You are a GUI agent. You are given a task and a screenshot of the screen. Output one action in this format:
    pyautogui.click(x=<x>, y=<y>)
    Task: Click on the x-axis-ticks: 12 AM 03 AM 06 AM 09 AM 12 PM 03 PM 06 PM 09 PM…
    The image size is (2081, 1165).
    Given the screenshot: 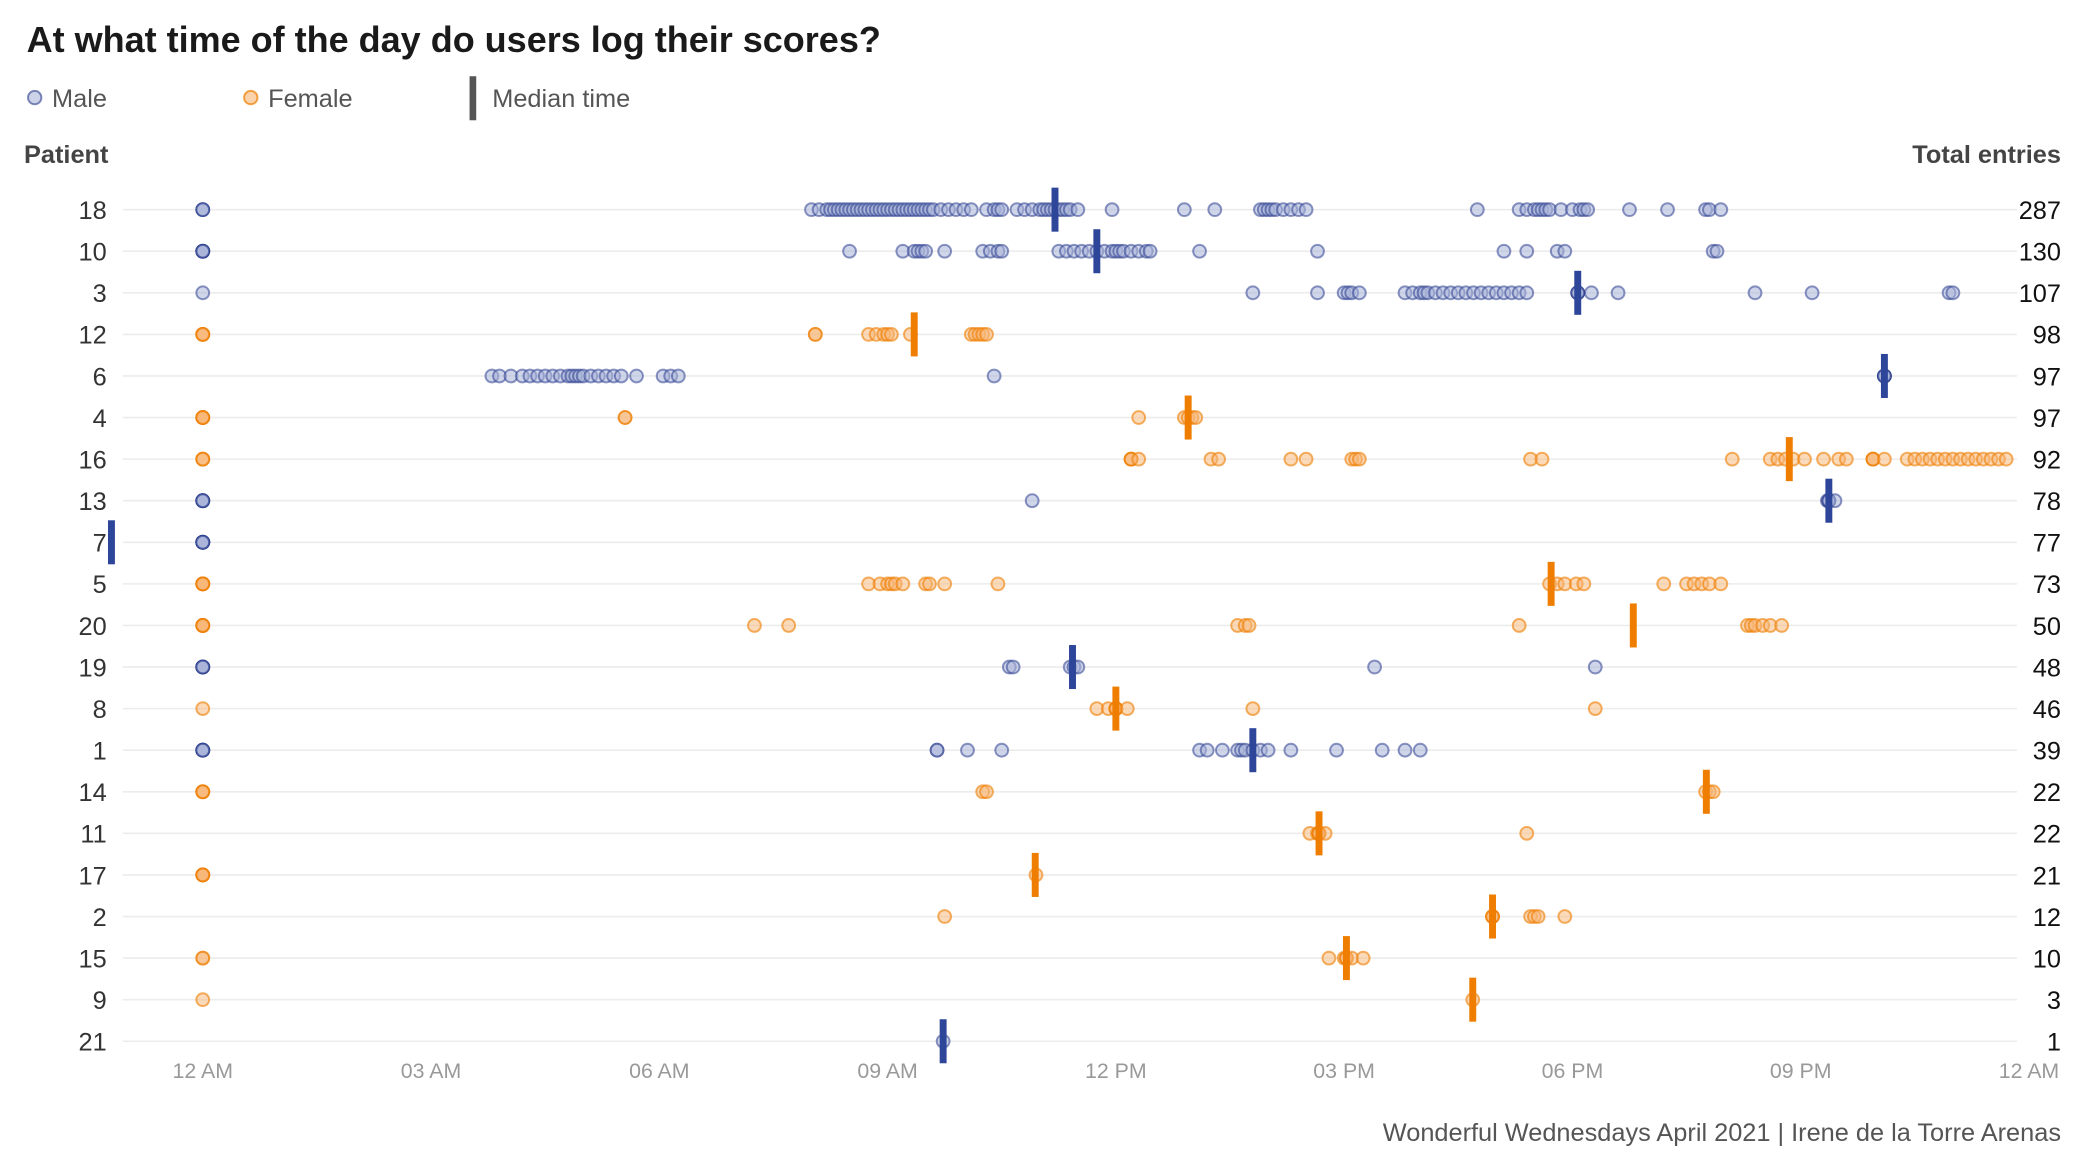 What is the action you would take?
    pyautogui.click(x=1116, y=1071)
    